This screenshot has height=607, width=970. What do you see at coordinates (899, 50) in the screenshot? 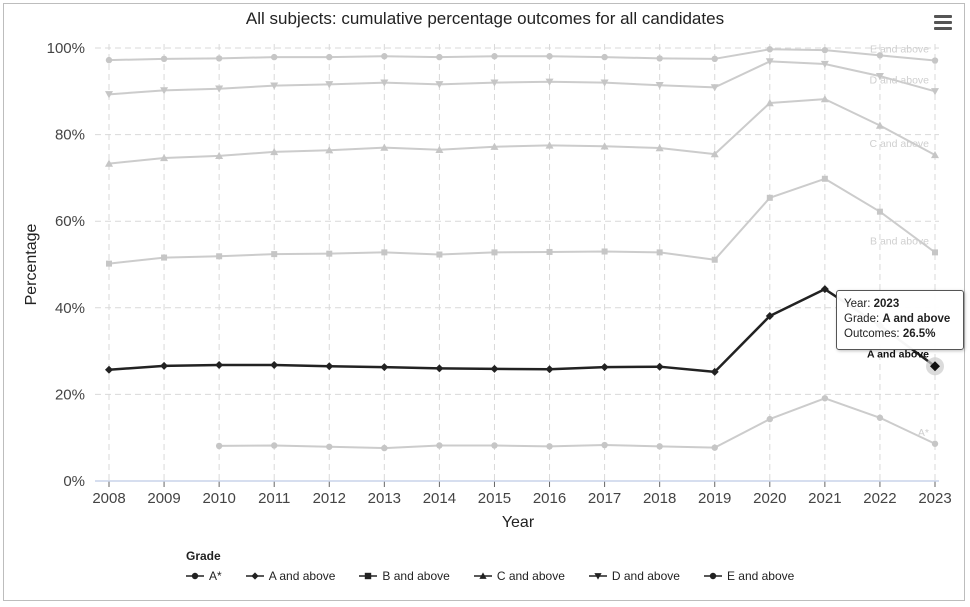
I see `series-end-label: E and above` at bounding box center [899, 50].